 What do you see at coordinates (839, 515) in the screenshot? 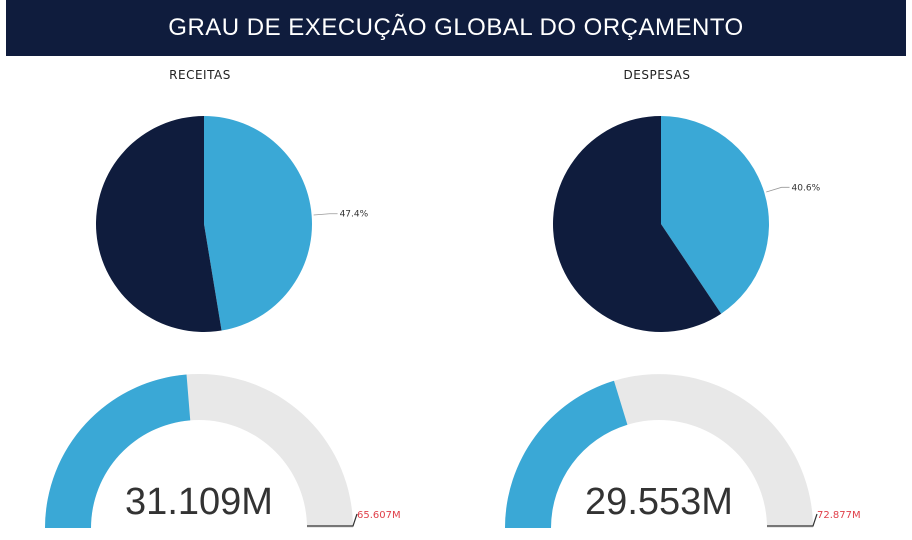
I see `despesas-gauge-max-label: 72.877M` at bounding box center [839, 515].